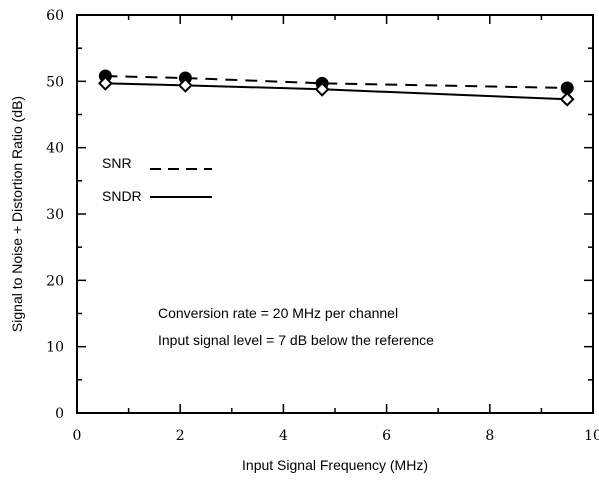  I want to click on y-tick-label: 30, so click(55, 215).